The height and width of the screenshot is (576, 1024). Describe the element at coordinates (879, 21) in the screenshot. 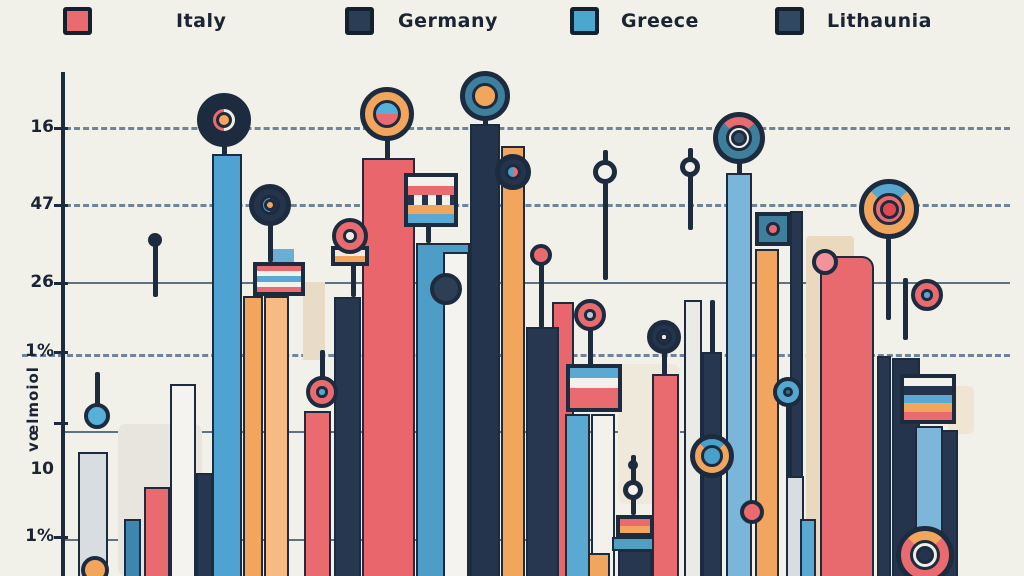

I see `legend-label-lithaunia: Lithaunia` at that location.